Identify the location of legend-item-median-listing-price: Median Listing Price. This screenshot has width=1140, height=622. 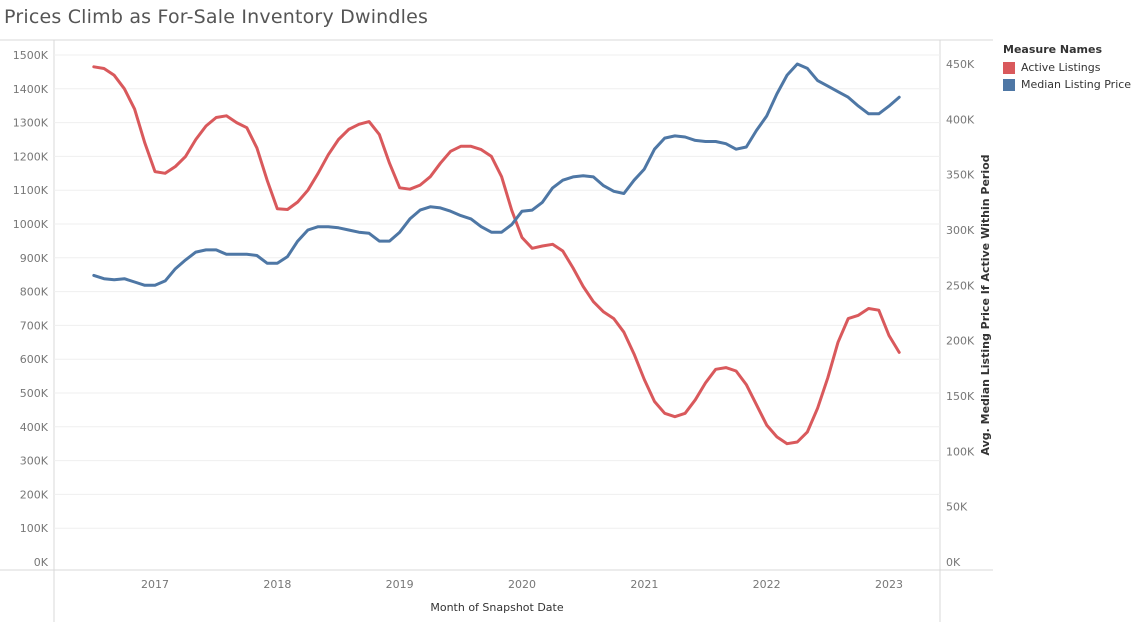
(1067, 84).